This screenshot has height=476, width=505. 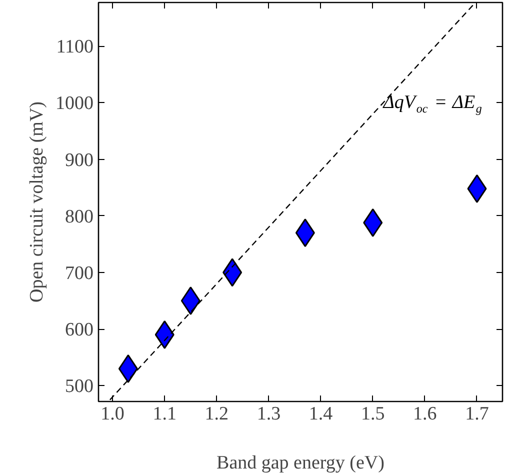 What do you see at coordinates (425, 414) in the screenshot?
I see `x-tick-label: 1.6` at bounding box center [425, 414].